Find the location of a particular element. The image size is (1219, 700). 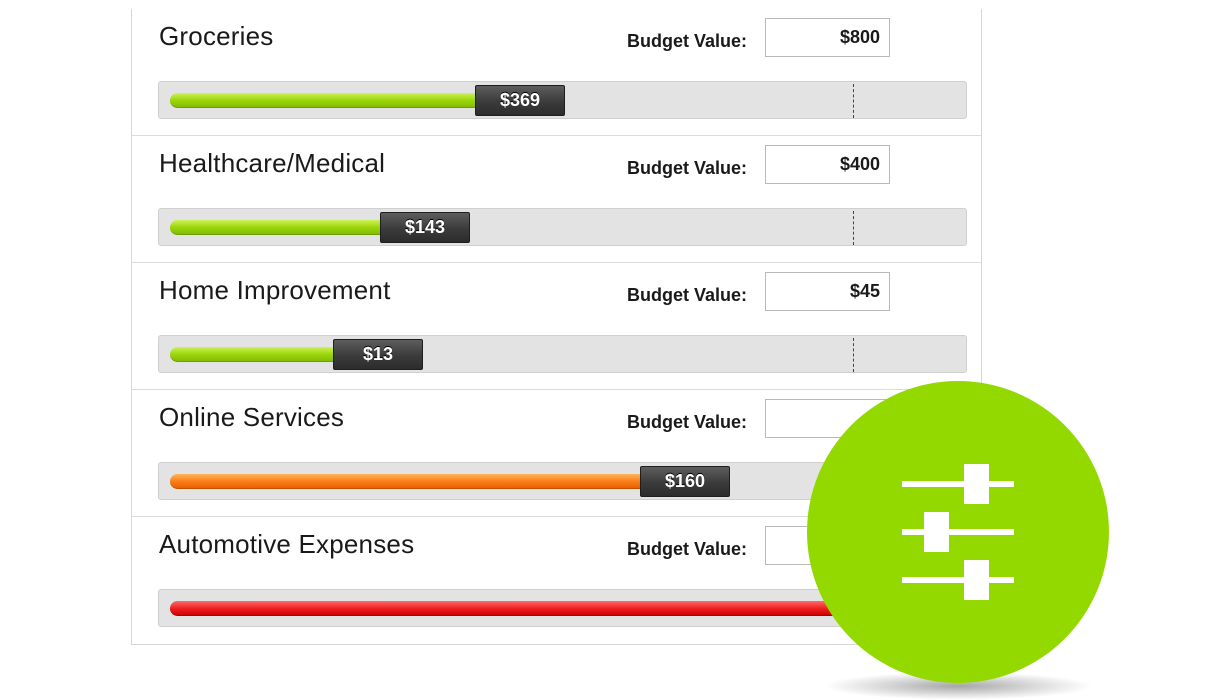

category-name: Automotive Expenses is located at coordinates (287, 544).